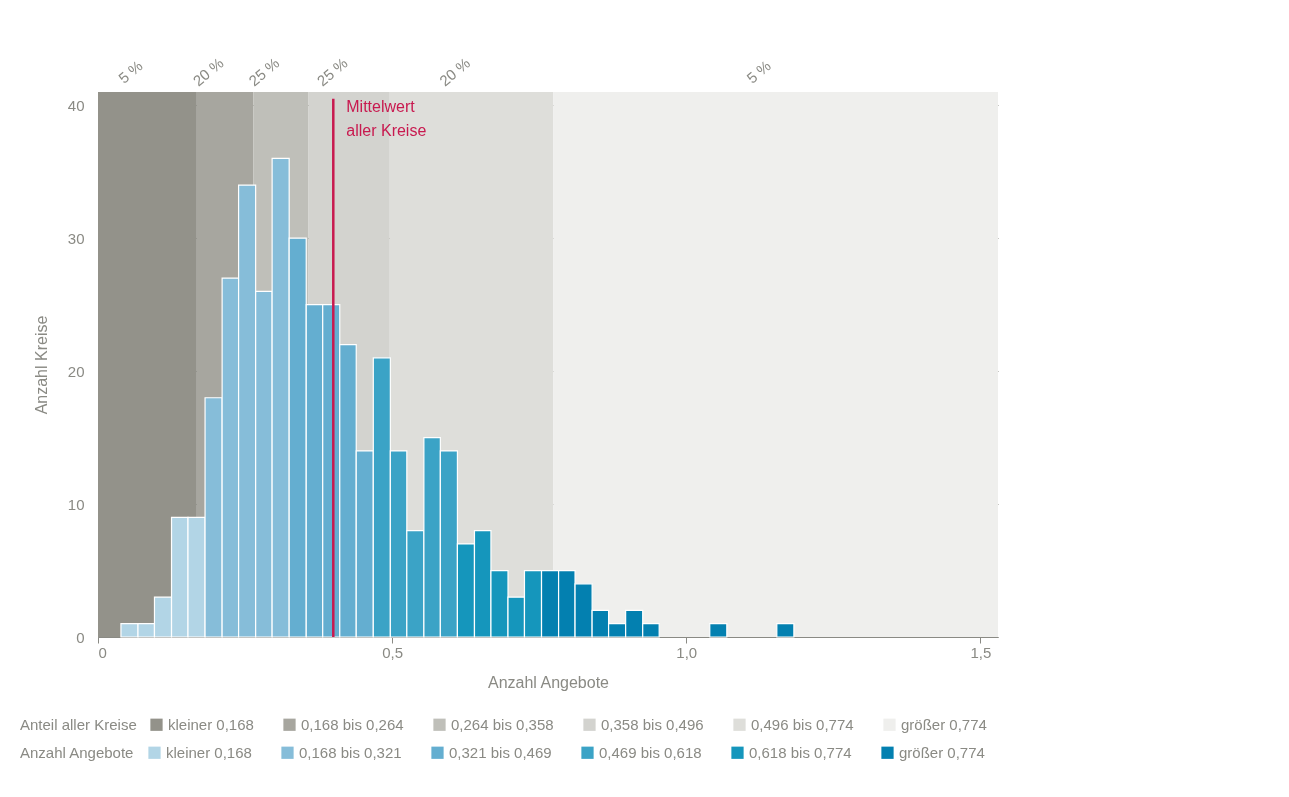 The image size is (1289, 797). Describe the element at coordinates (102, 652) in the screenshot. I see `x-tick-label: 0` at that location.